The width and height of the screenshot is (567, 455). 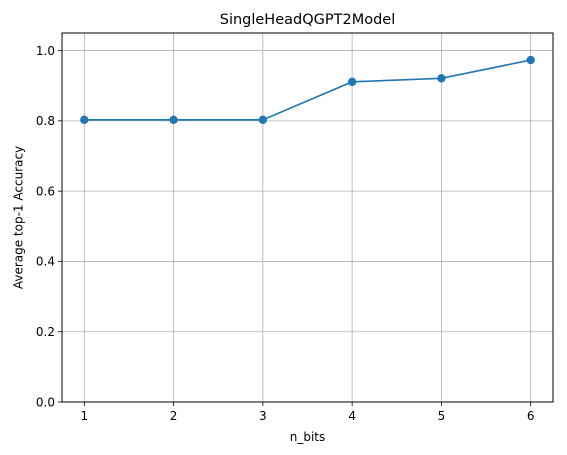 I want to click on x-tick-label: 4, so click(x=352, y=416).